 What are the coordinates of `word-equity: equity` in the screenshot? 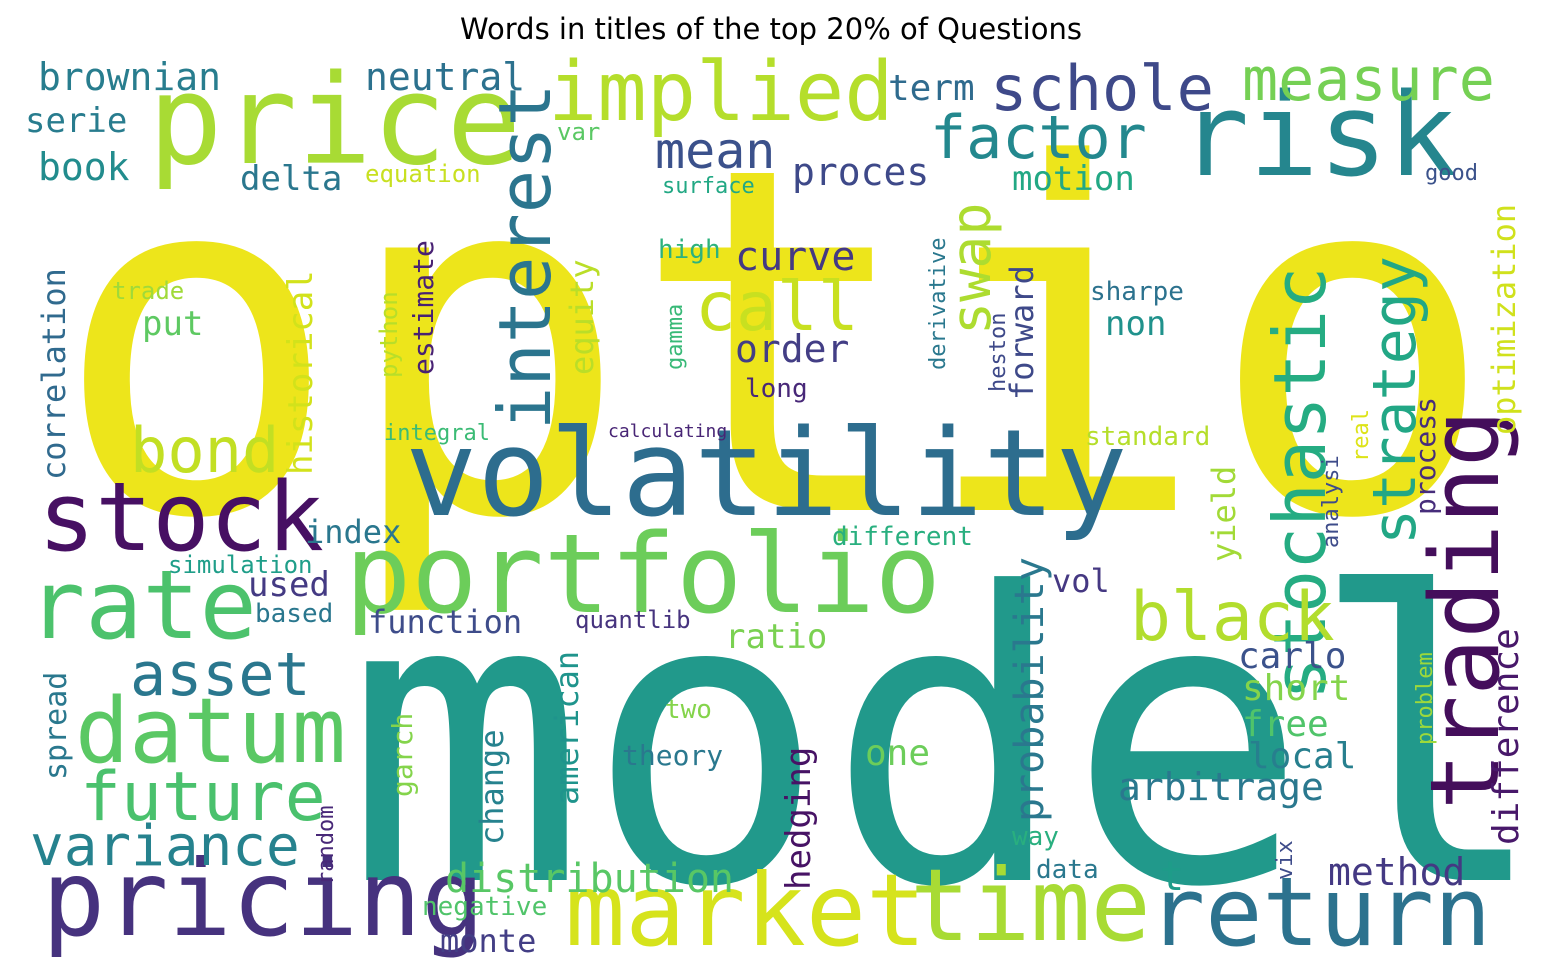 It's located at (582, 317).